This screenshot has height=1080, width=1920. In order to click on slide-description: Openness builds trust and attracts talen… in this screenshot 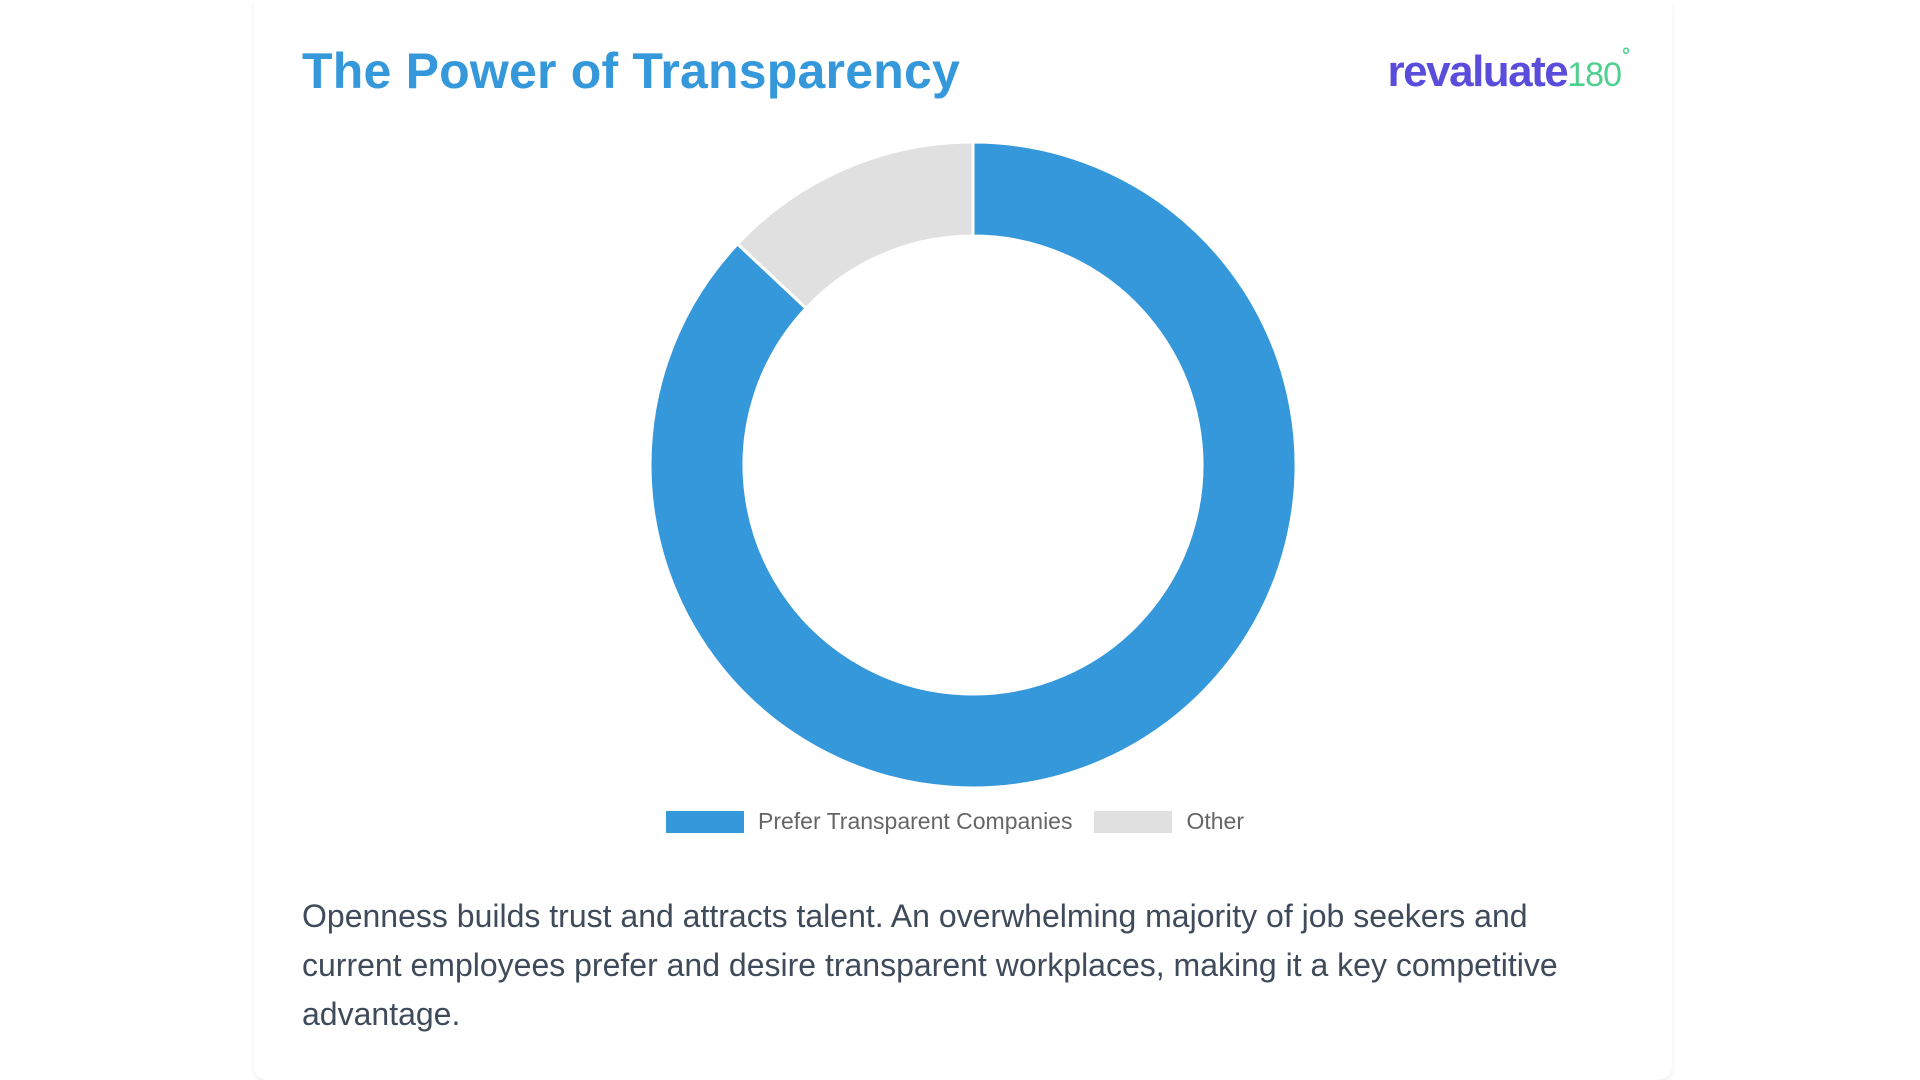, I will do `click(930, 965)`.